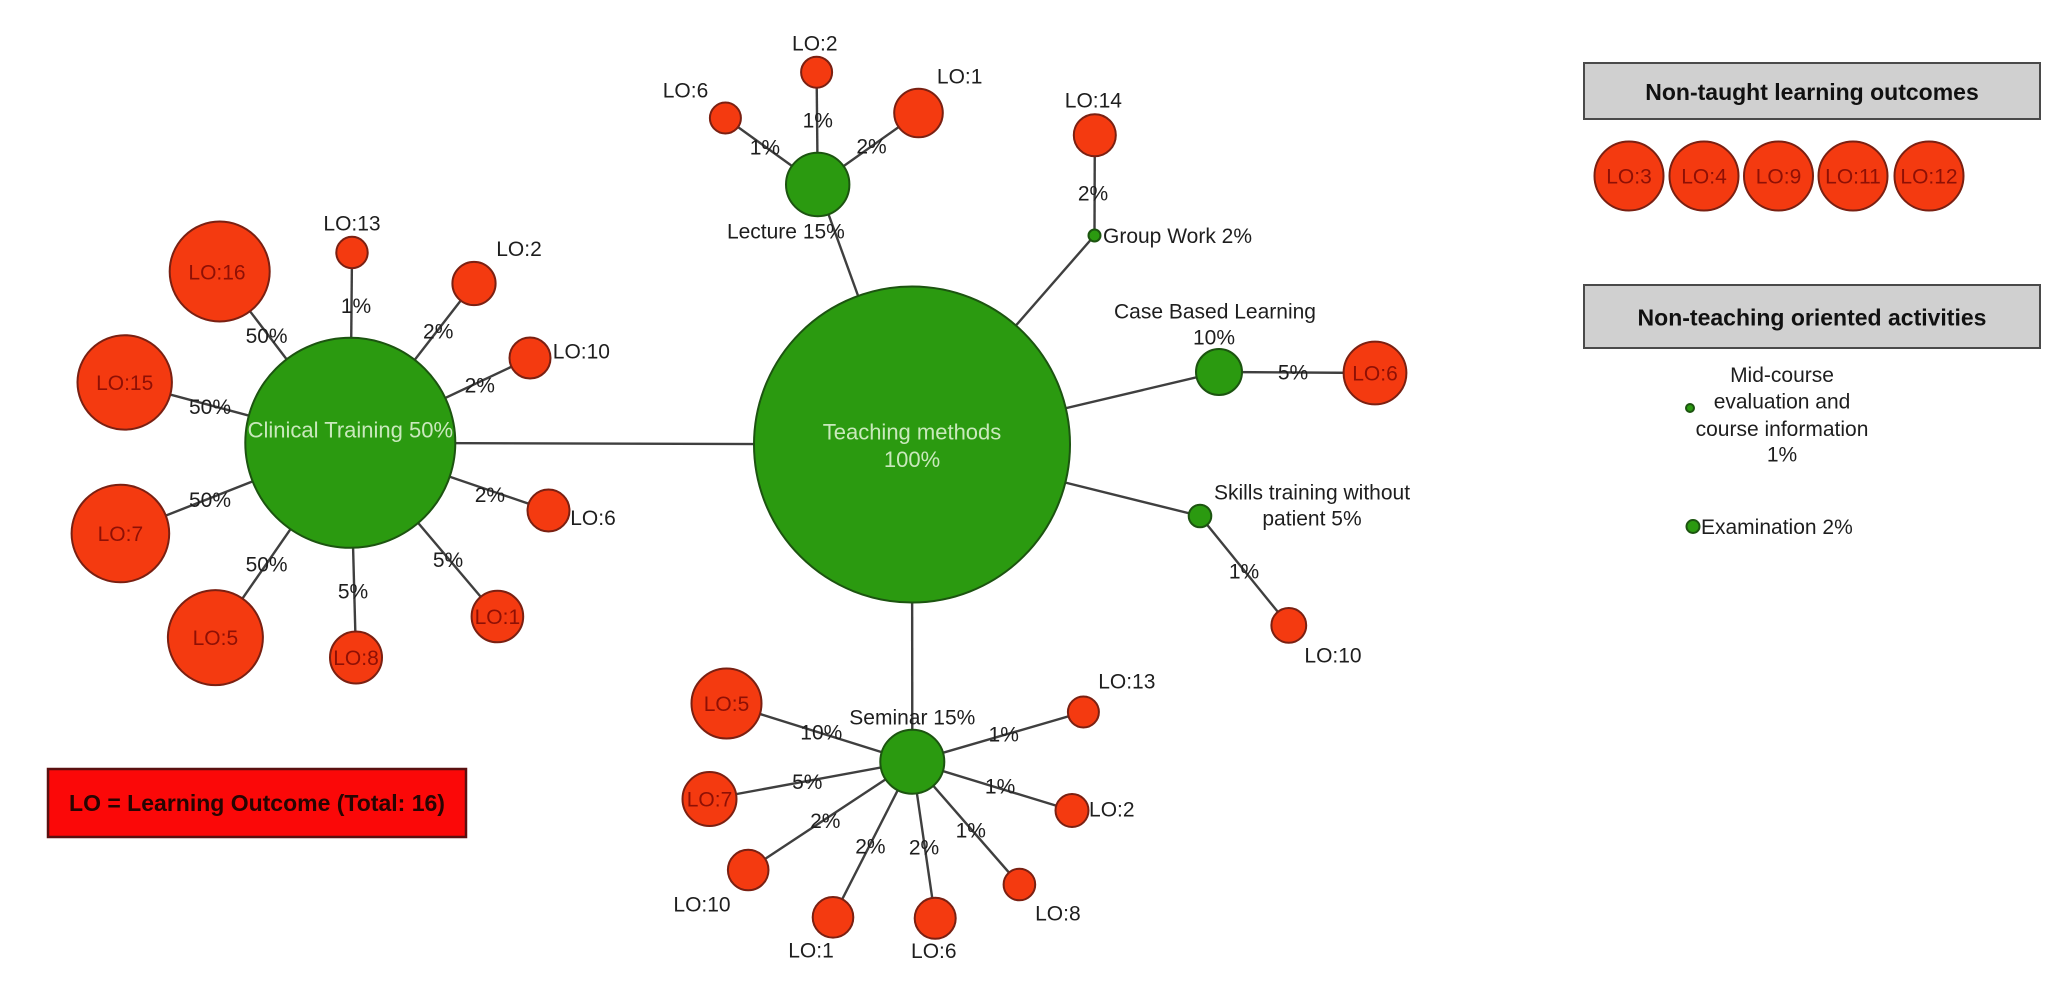 The image size is (2059, 1001). What do you see at coordinates (1629, 177) in the screenshot?
I see `svg-text: LO:3` at bounding box center [1629, 177].